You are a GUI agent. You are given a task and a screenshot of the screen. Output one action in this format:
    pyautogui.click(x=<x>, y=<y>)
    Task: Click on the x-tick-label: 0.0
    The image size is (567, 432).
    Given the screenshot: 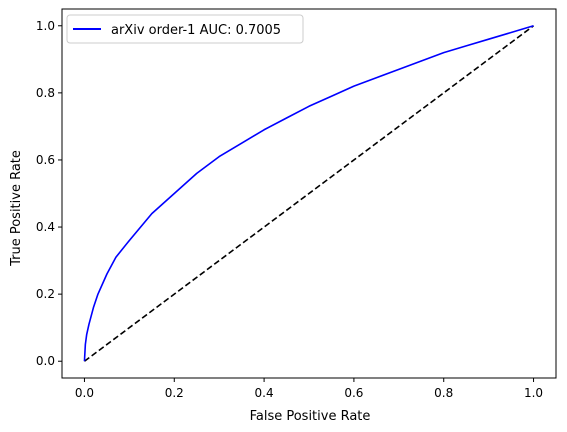 What is the action you would take?
    pyautogui.click(x=84, y=393)
    